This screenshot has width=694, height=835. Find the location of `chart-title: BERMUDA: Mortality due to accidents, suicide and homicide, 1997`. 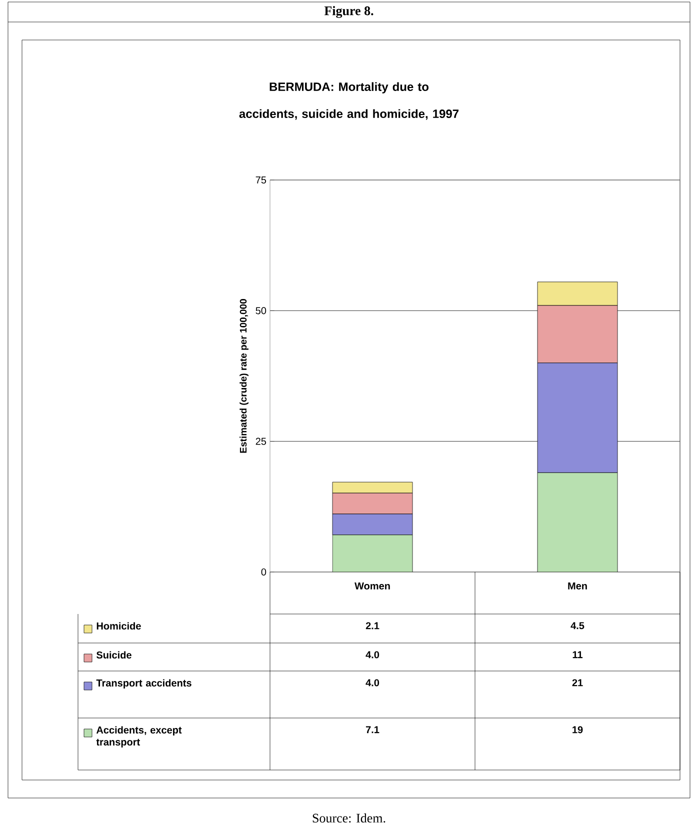

chart-title: BERMUDA: Mortality due to accidents, suicide and homicide, 1997 is located at coordinates (349, 101).